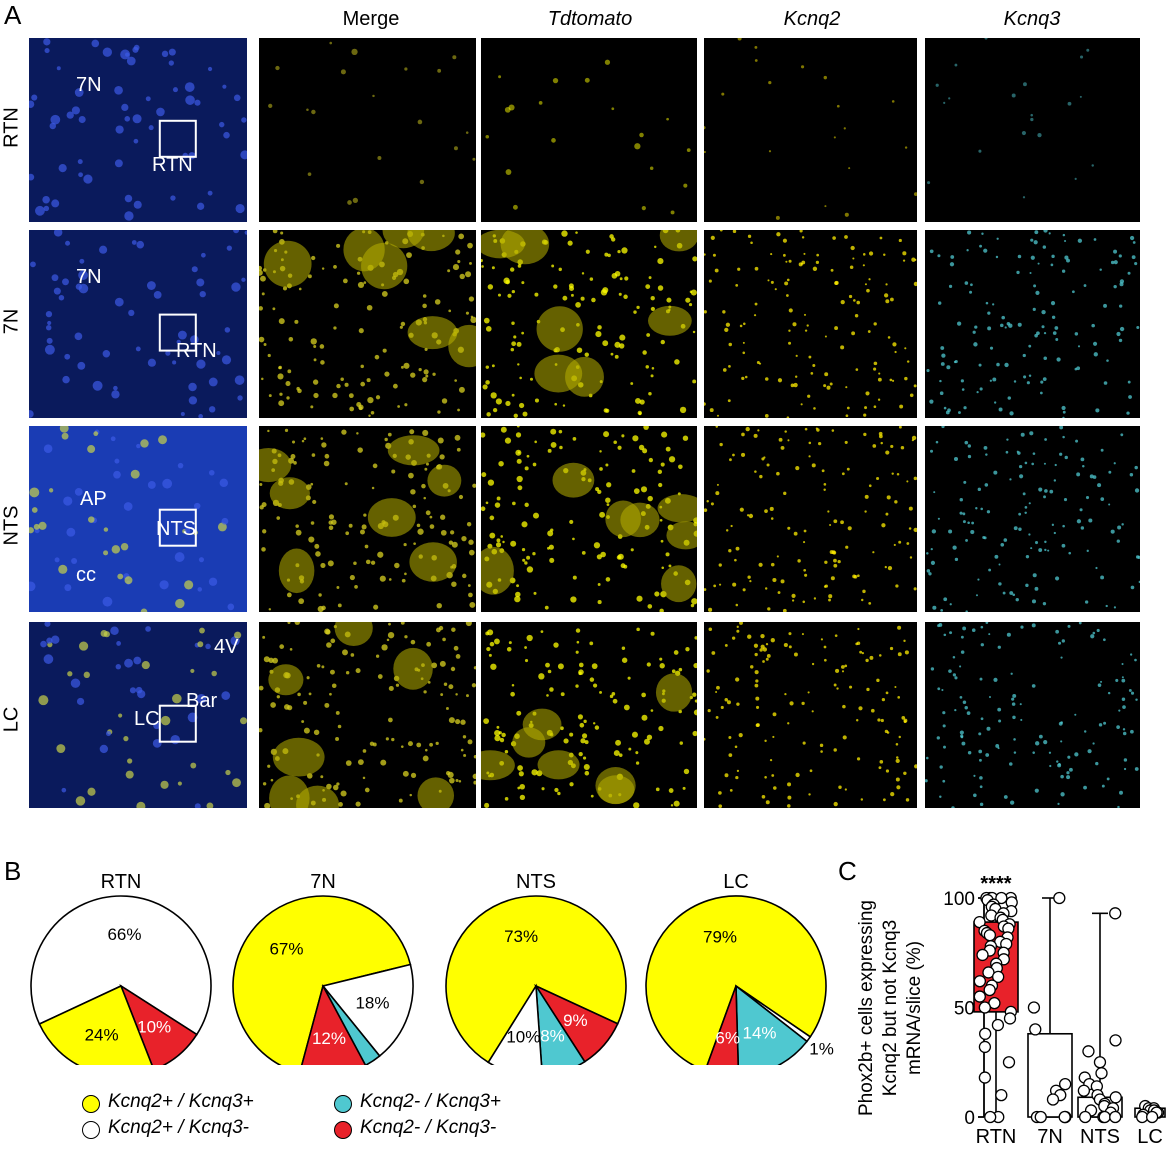 This screenshot has width=1170, height=1151. I want to click on region-label-bar: Bar, so click(202, 701).